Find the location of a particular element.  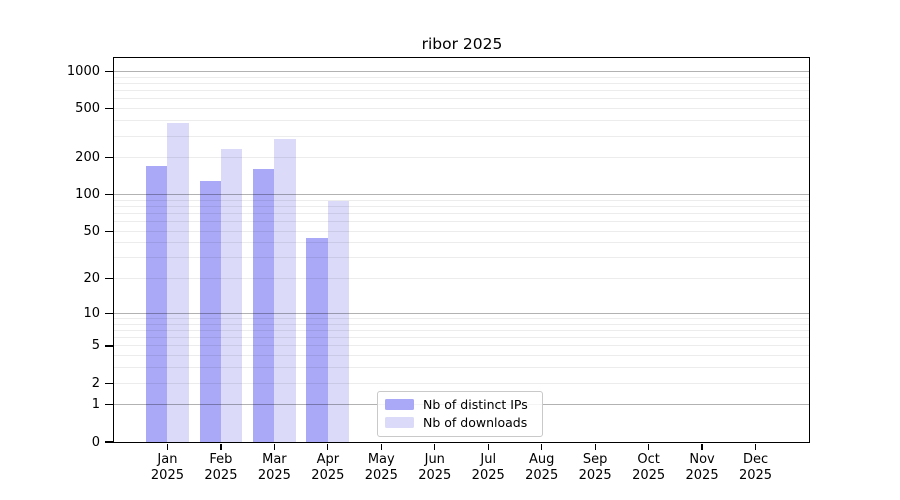

legend-swatch-distinct-ips is located at coordinates (399, 405).